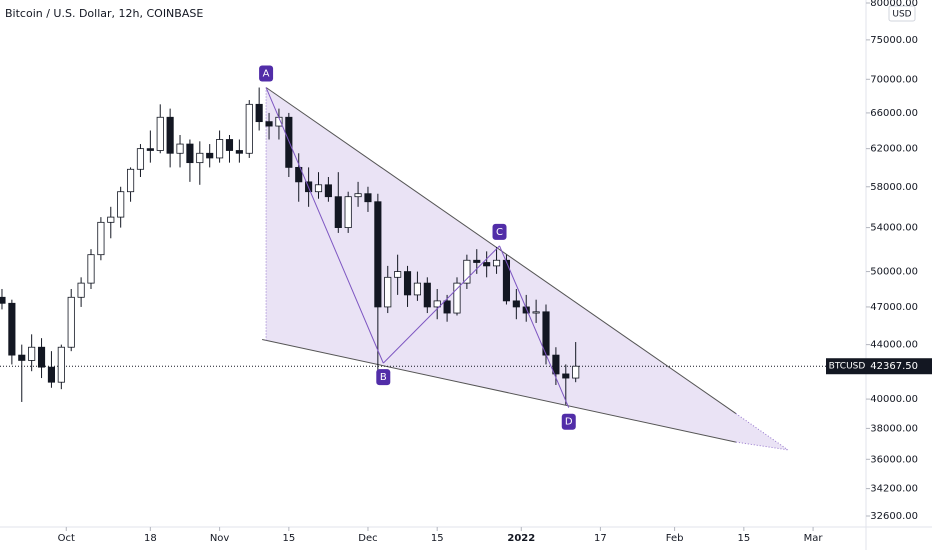  I want to click on y-tick-label: 38000.00, so click(894, 428).